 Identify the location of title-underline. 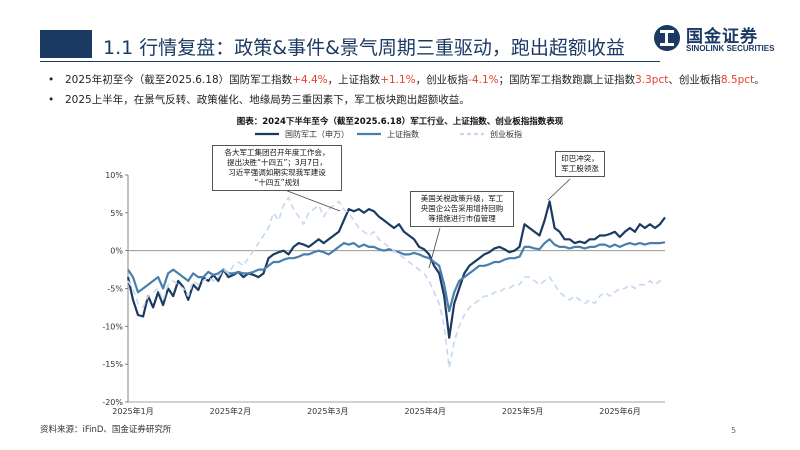
(350, 61).